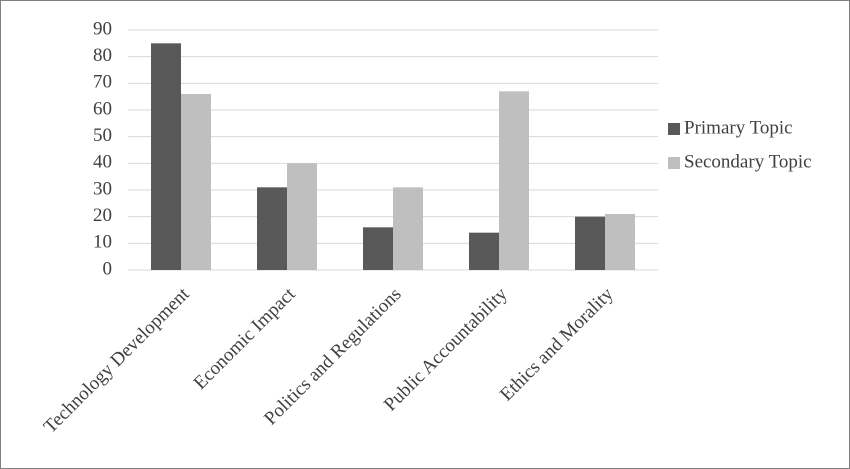 The width and height of the screenshot is (850, 469). What do you see at coordinates (748, 161) in the screenshot?
I see `legend-label: Secondary Topic` at bounding box center [748, 161].